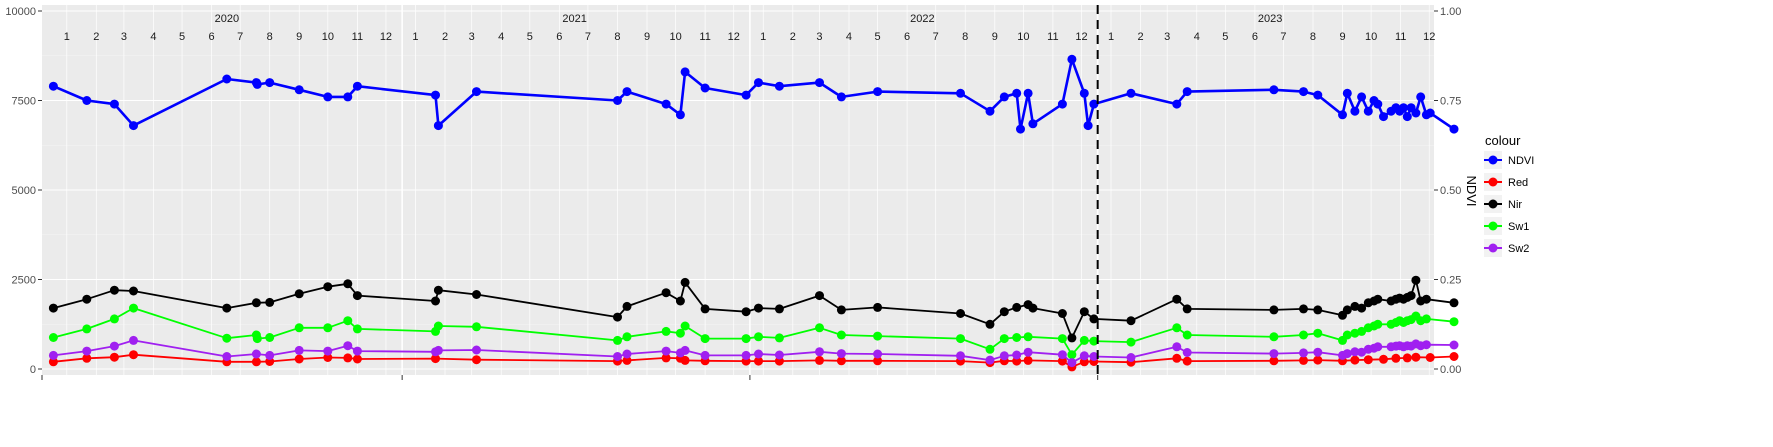 This screenshot has height=447, width=1773. Describe the element at coordinates (922, 19) in the screenshot. I see `year-label: 2022` at that location.